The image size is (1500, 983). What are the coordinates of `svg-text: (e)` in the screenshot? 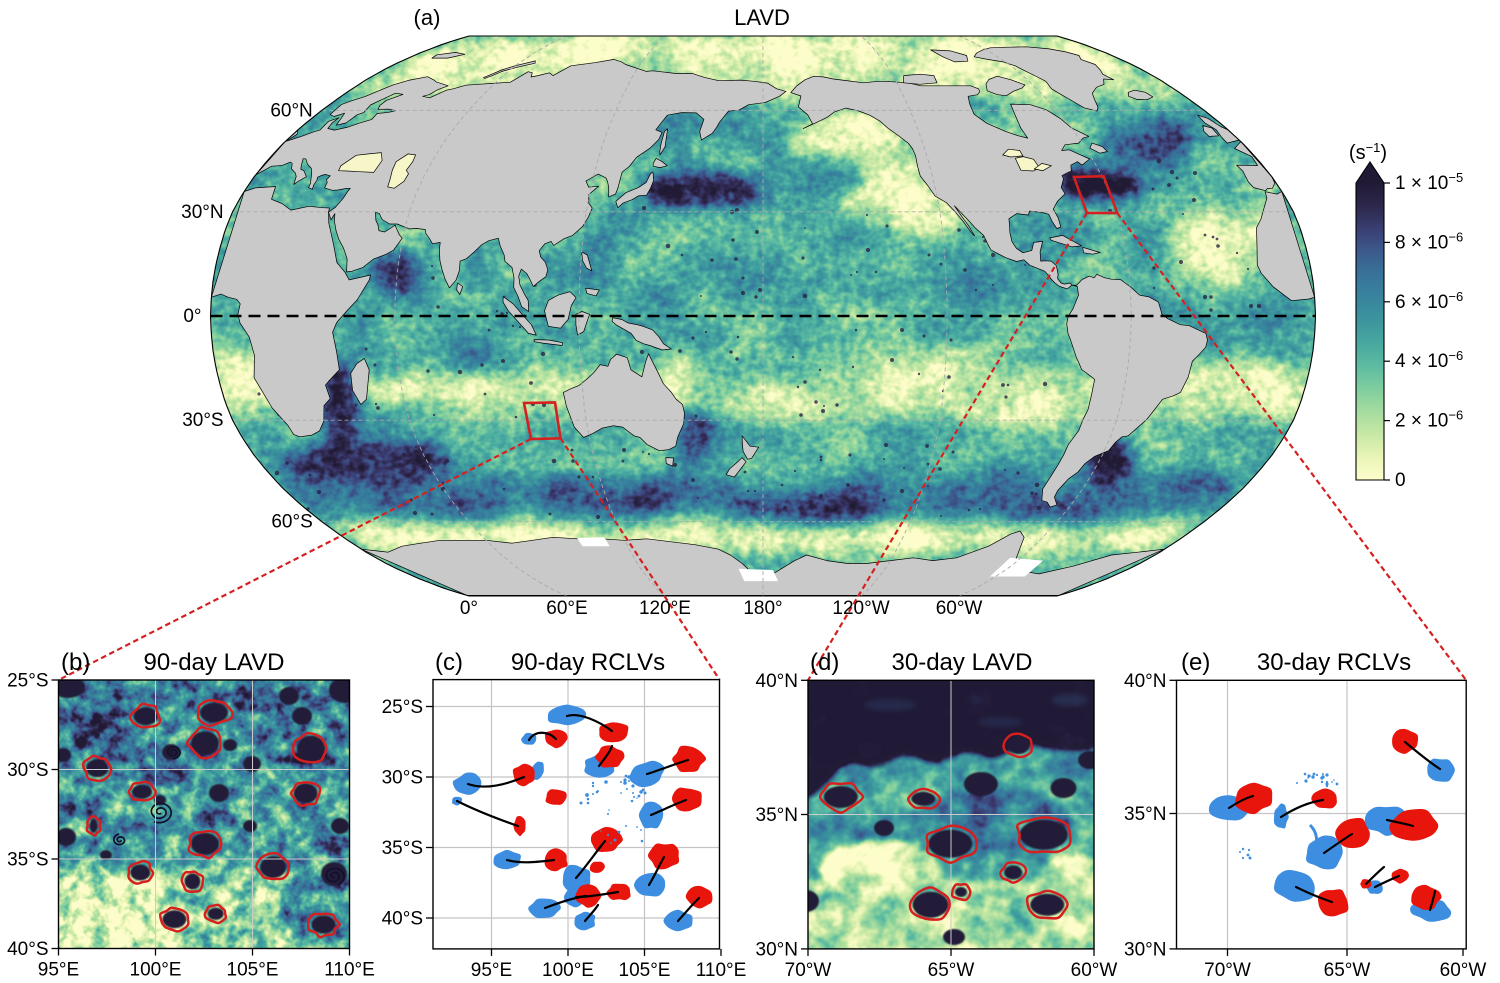 It's located at (1195, 662).